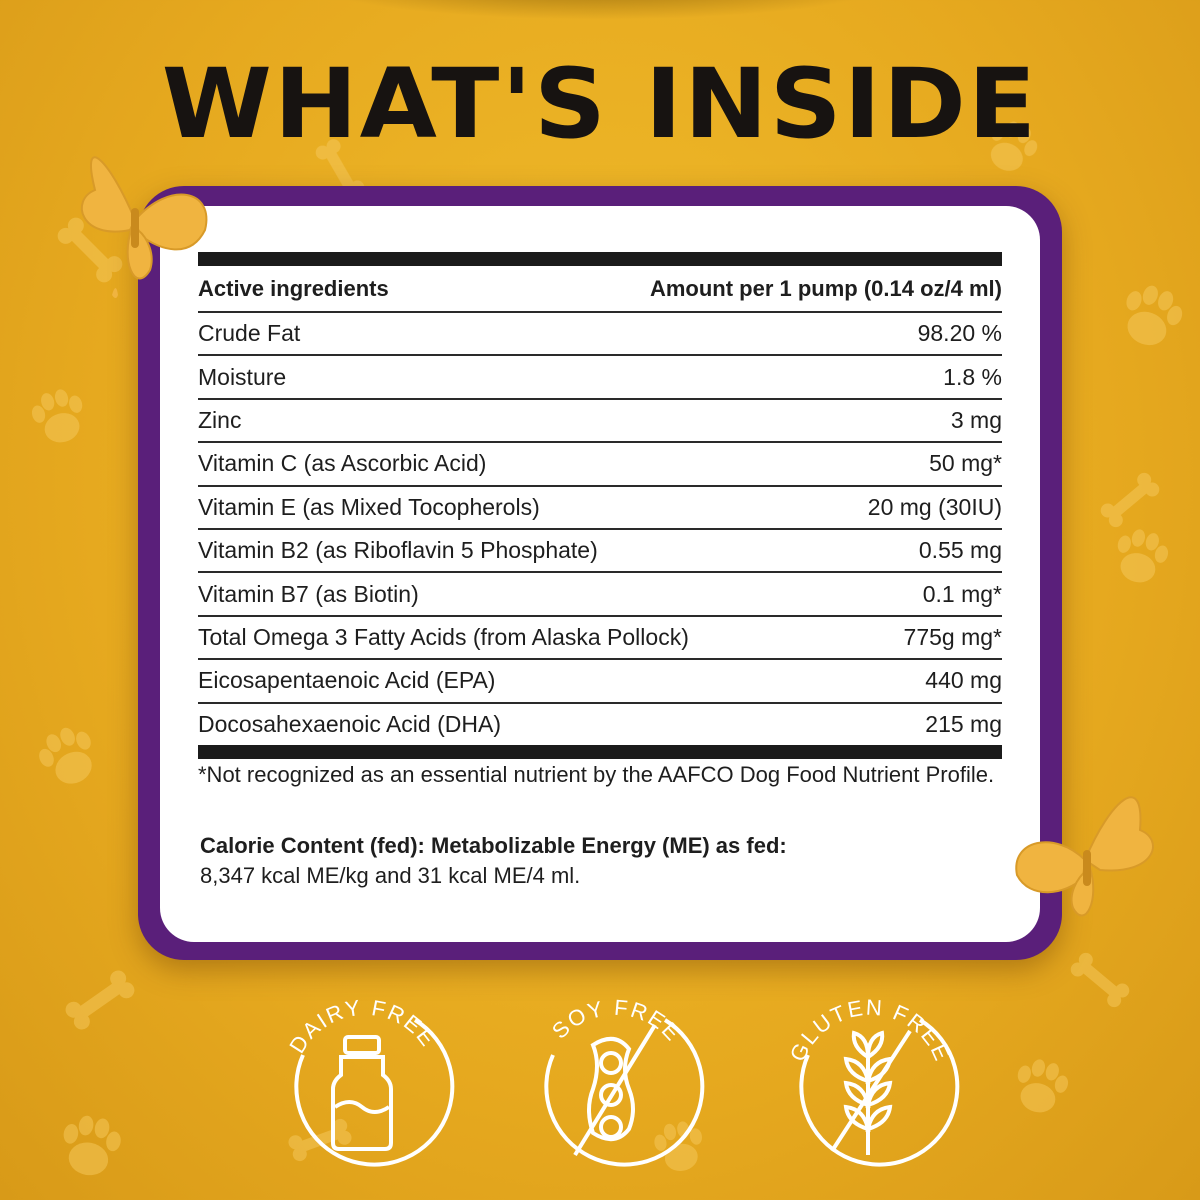 The image size is (1200, 1200). Describe the element at coordinates (962, 593) in the screenshot. I see `ingredient-amount: 0.1 mg*` at that location.